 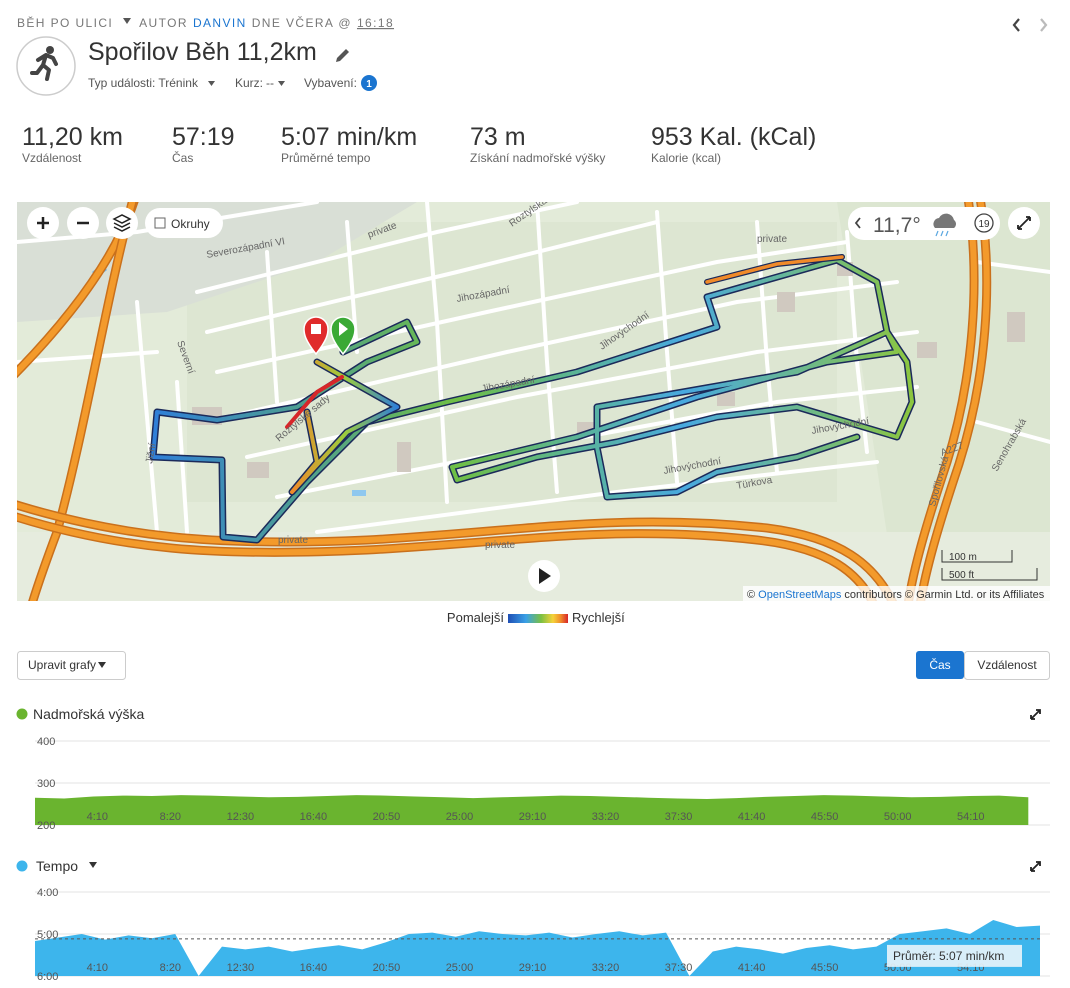 I want to click on forecast-badge: 19, so click(x=984, y=224).